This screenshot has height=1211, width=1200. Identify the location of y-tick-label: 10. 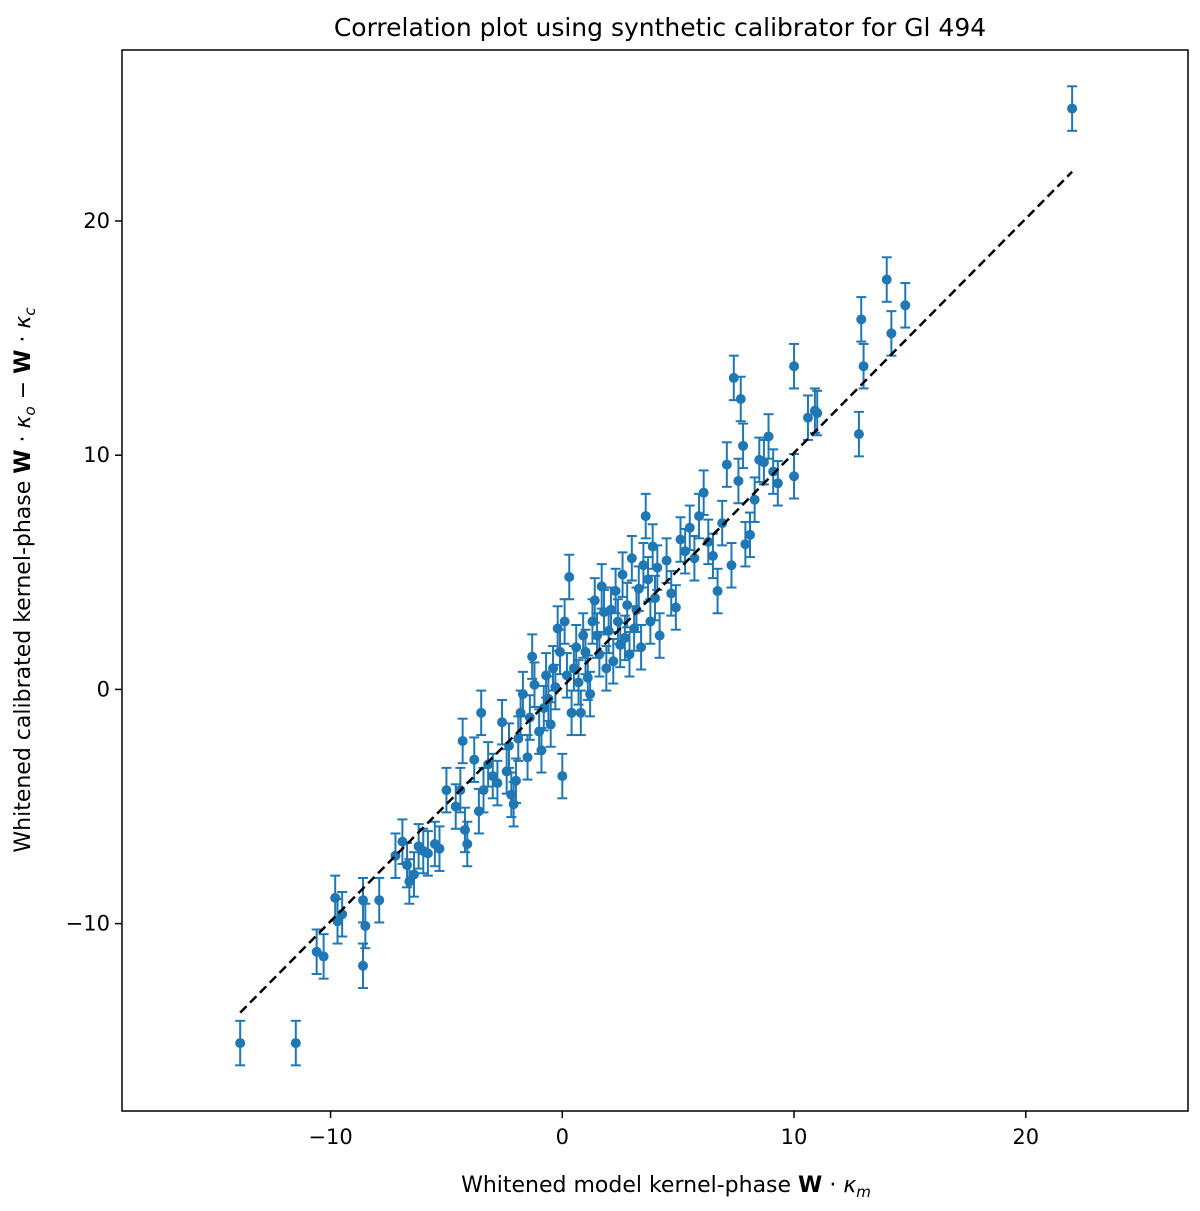
(96, 455).